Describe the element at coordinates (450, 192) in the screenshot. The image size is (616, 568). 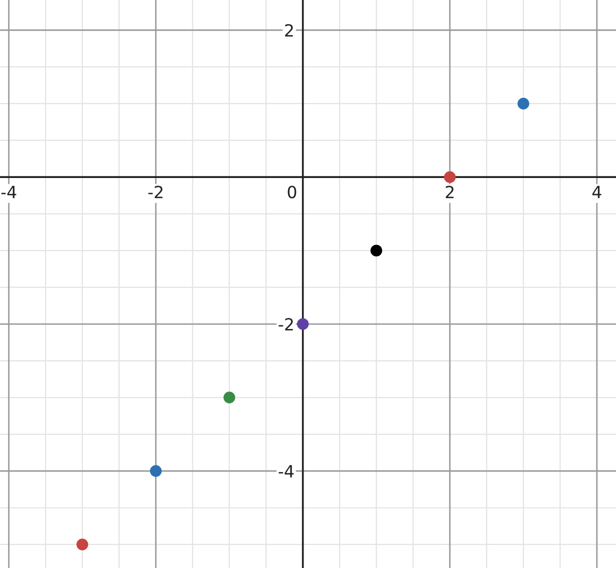
I see `x-tick-label: 2` at that location.